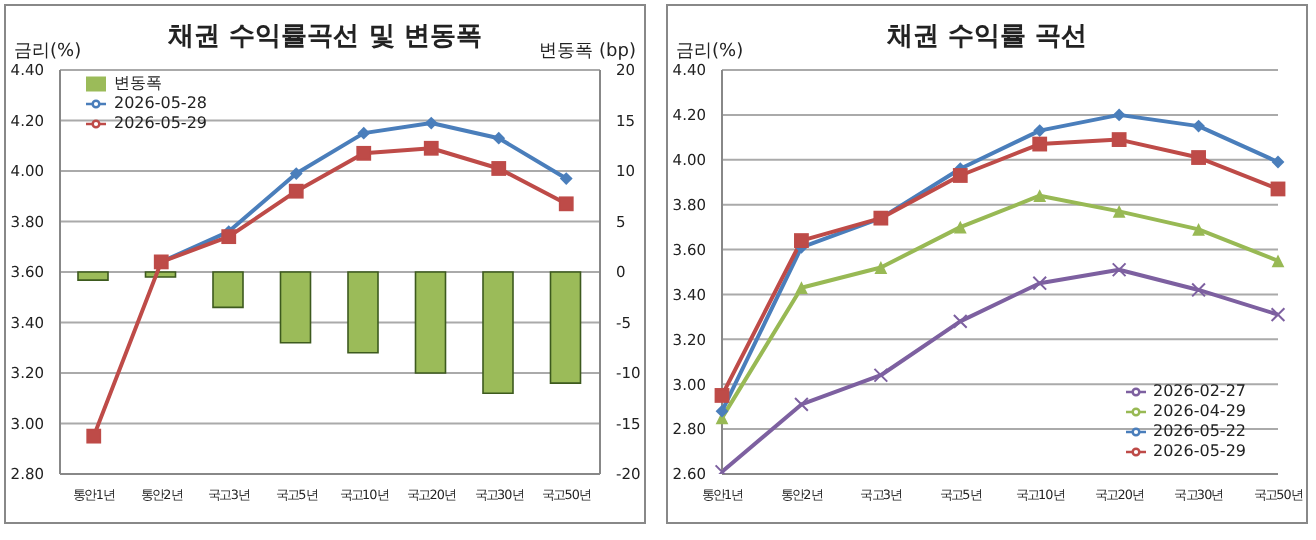 Image resolution: width=1316 pixels, height=540 pixels. I want to click on legend-label: 2026-02-27, so click(1199, 391).